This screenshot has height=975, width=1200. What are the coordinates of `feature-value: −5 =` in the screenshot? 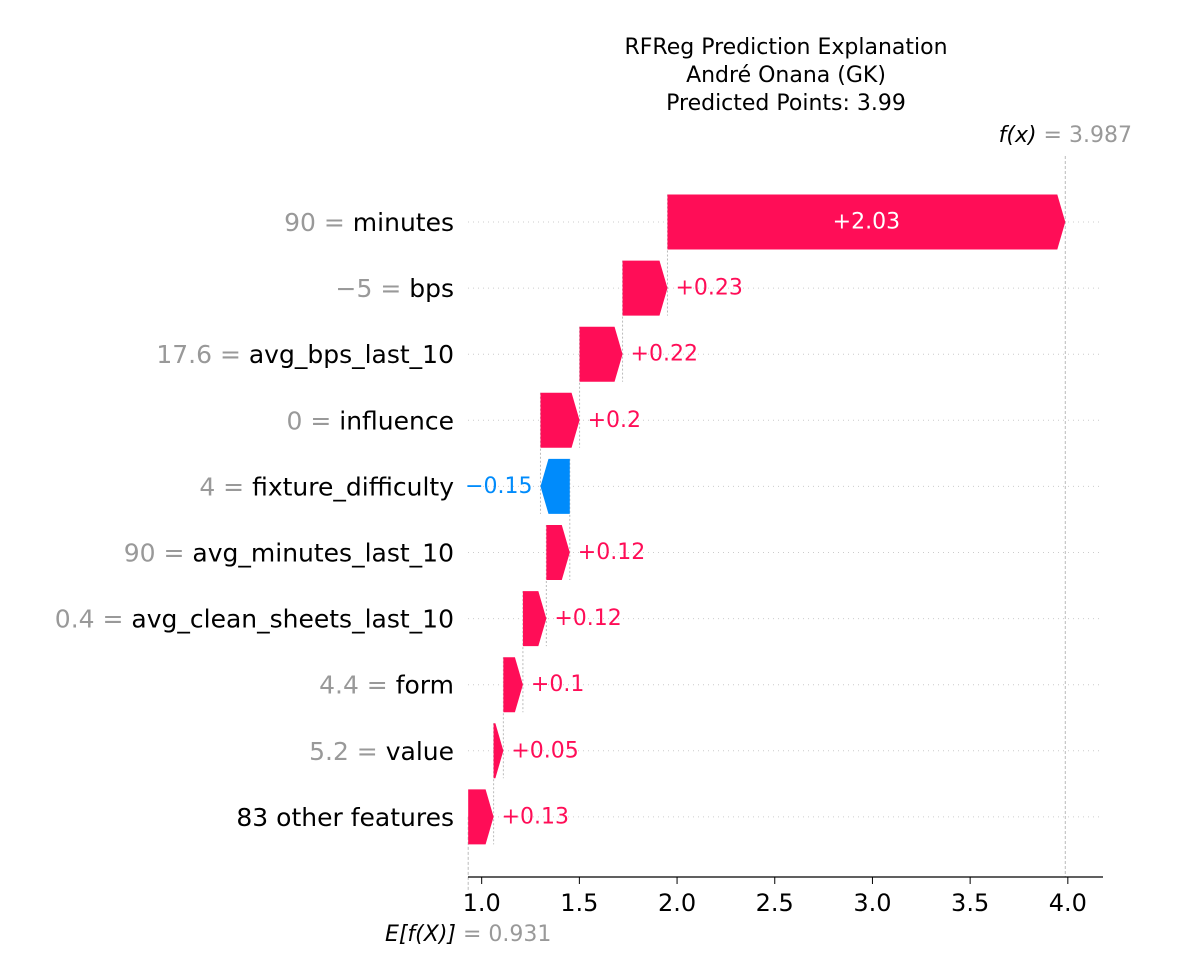 It's located at (373, 288).